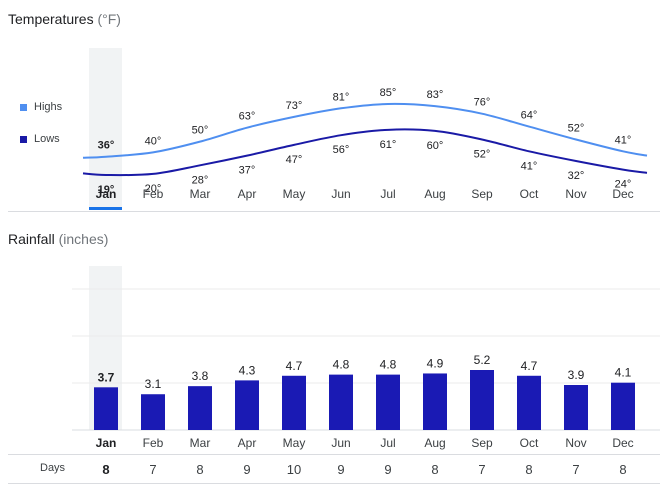  I want to click on rain-value-label: 3.8, so click(200, 376).